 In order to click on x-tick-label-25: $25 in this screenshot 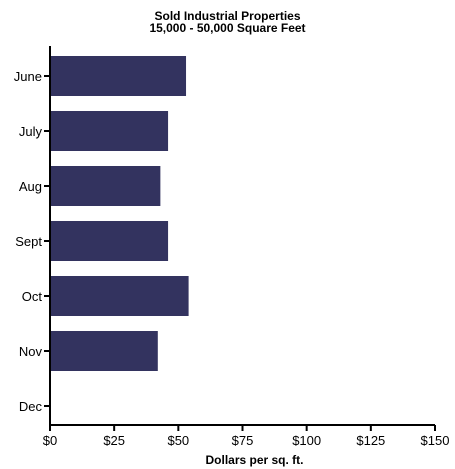, I will do `click(114, 440)`.